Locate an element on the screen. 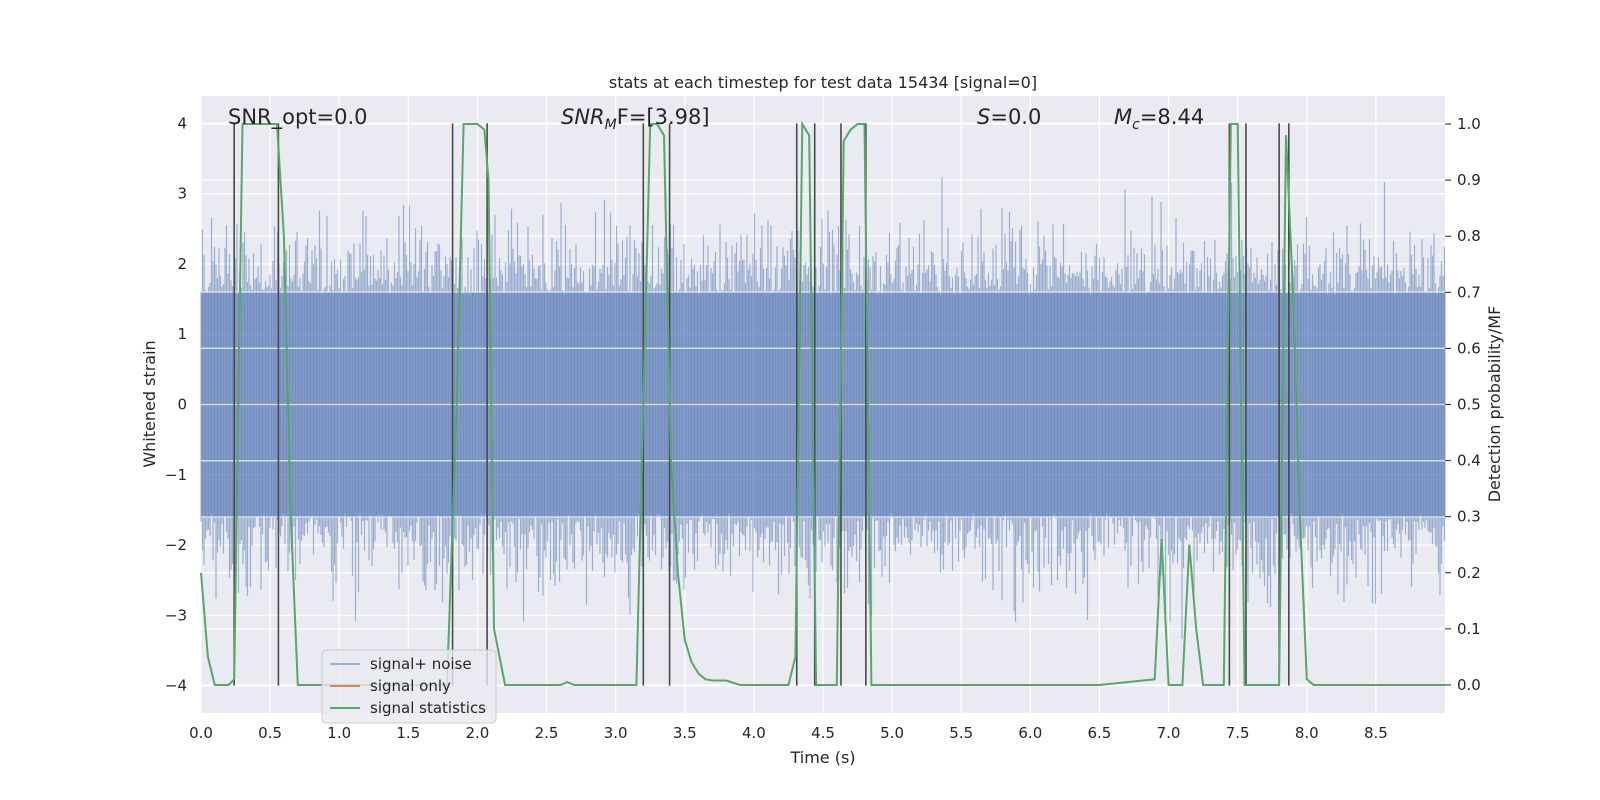 This screenshot has height=800, width=1600. x-tick-label: 7.0 is located at coordinates (1169, 733).